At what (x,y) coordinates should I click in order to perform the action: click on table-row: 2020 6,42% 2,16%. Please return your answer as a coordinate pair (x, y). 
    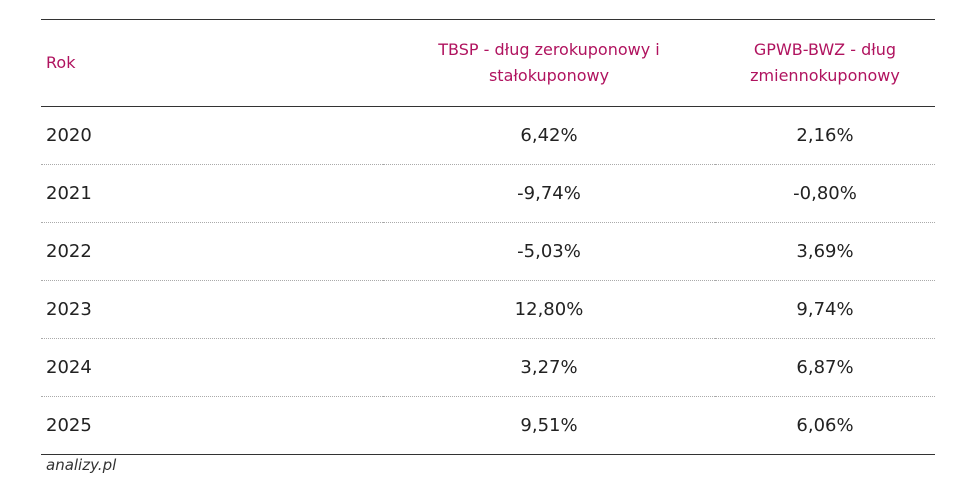
    Looking at the image, I should click on (488, 135).